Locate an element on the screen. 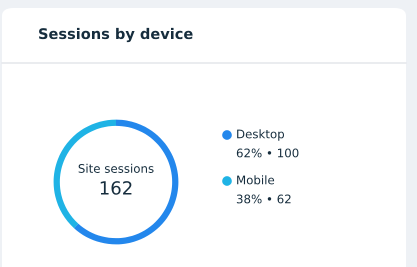  chart-title: Sessions by device is located at coordinates (116, 35).